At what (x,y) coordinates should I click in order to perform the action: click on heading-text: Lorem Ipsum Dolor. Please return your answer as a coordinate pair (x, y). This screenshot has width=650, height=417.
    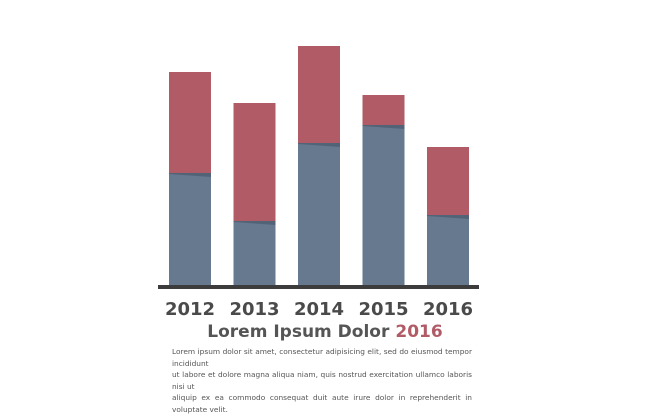
    Looking at the image, I should click on (298, 332).